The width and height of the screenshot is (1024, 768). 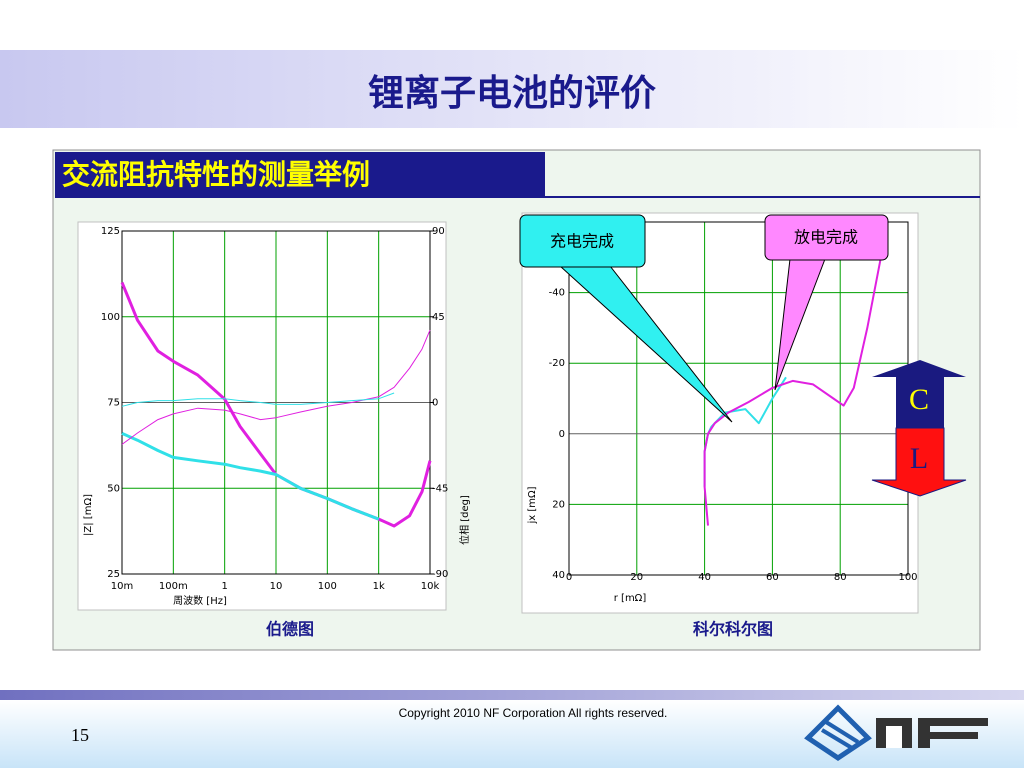 I want to click on footer-band, so click(x=512, y=695).